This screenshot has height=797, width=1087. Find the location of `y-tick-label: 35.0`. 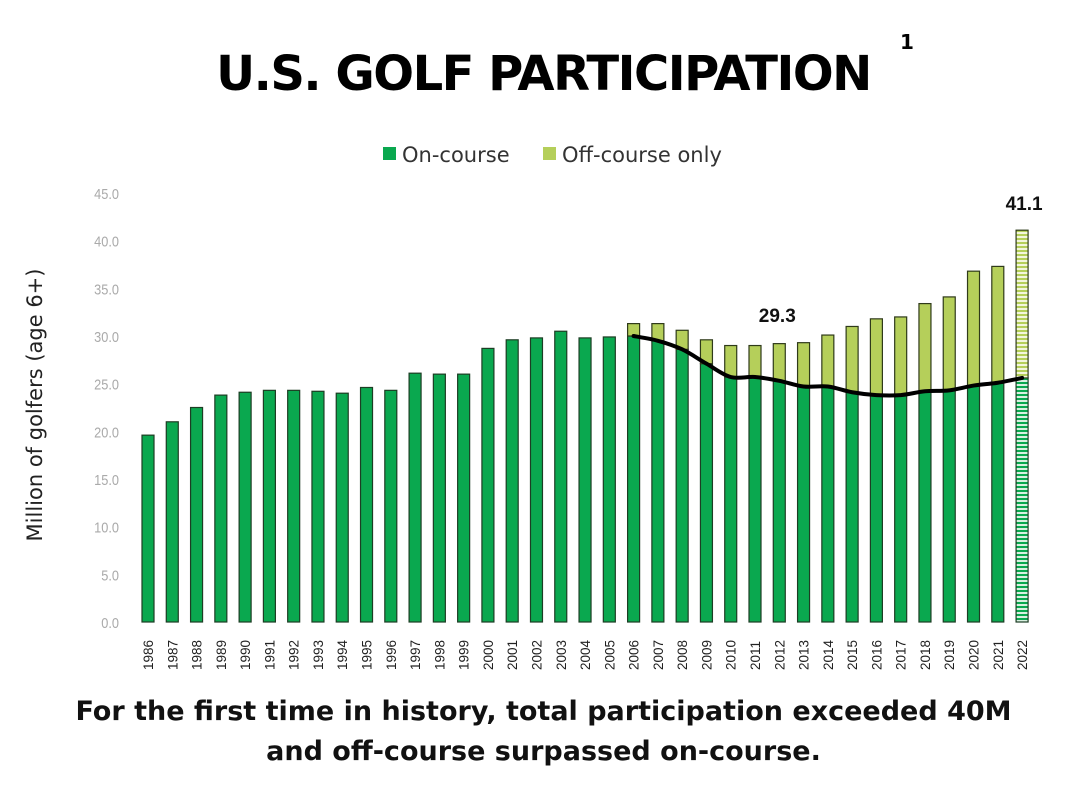

y-tick-label: 35.0 is located at coordinates (106, 288).